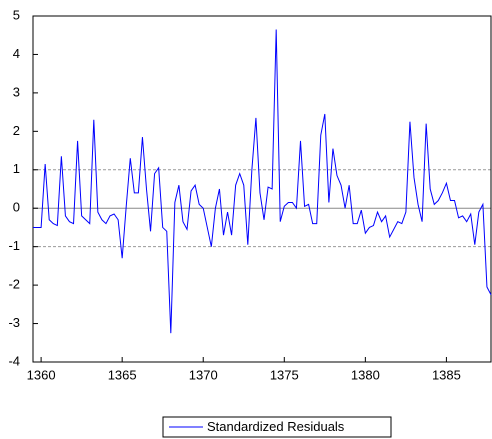  I want to click on x-tick-label: 1380, so click(365, 374).